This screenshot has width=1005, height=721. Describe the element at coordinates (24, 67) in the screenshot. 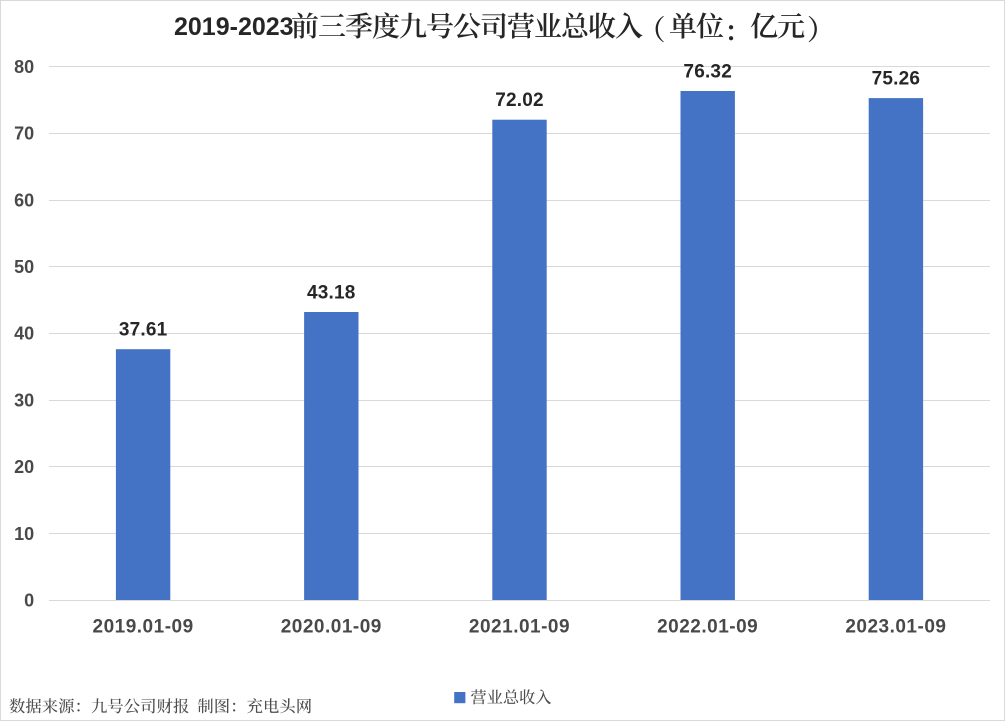

I see `svg-text: 80` at that location.